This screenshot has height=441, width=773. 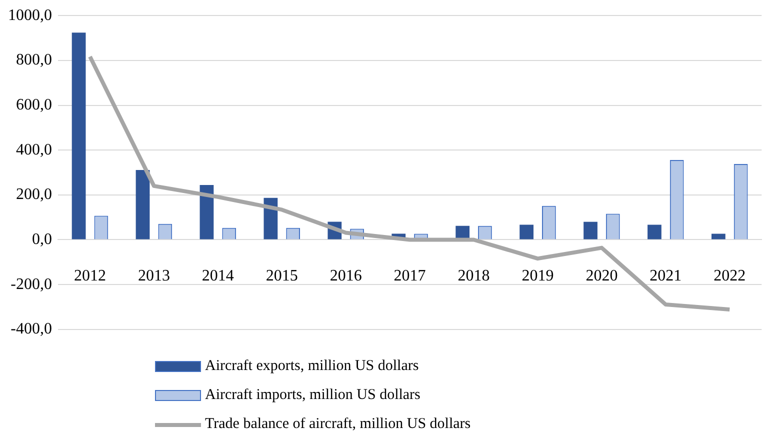 I want to click on y-tick-label: 800,0, so click(x=34, y=60).